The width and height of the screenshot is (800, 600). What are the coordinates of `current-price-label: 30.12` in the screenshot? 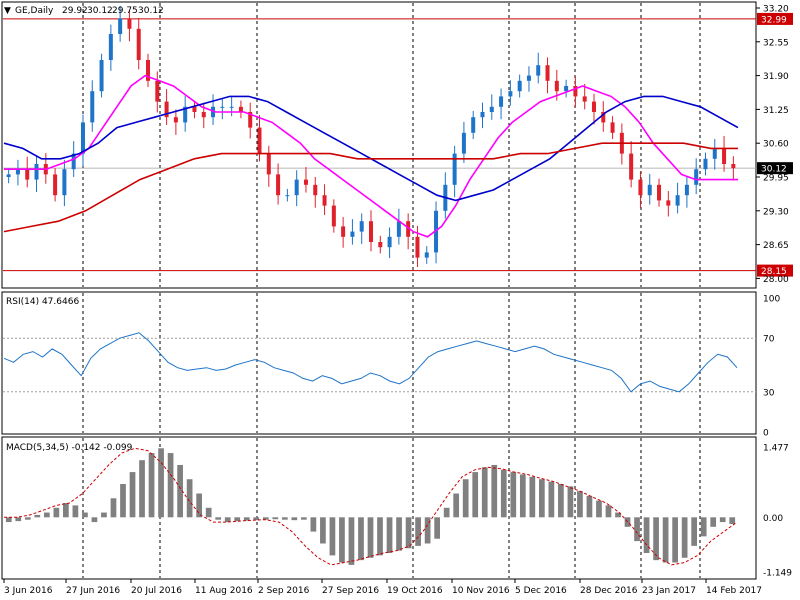 It's located at (774, 170).